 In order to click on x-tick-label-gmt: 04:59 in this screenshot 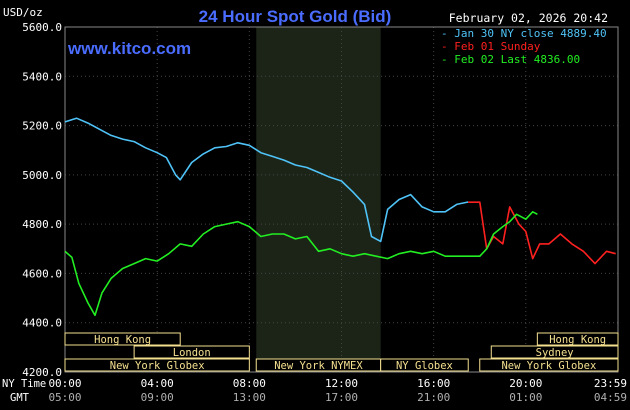, I will do `click(610, 397)`.